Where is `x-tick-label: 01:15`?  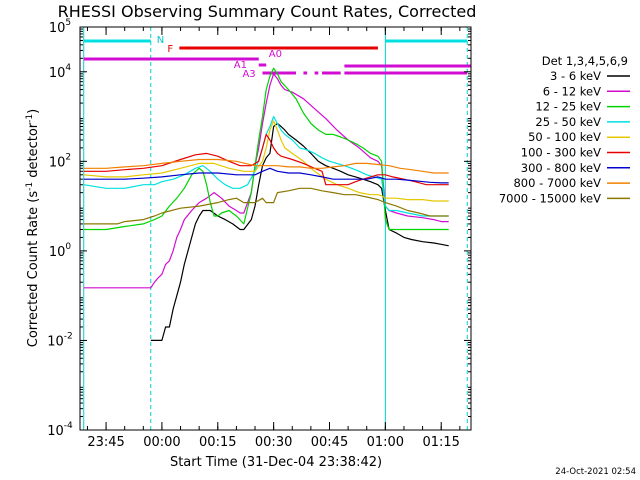
x-tick-label: 01:15 is located at coordinates (440, 442).